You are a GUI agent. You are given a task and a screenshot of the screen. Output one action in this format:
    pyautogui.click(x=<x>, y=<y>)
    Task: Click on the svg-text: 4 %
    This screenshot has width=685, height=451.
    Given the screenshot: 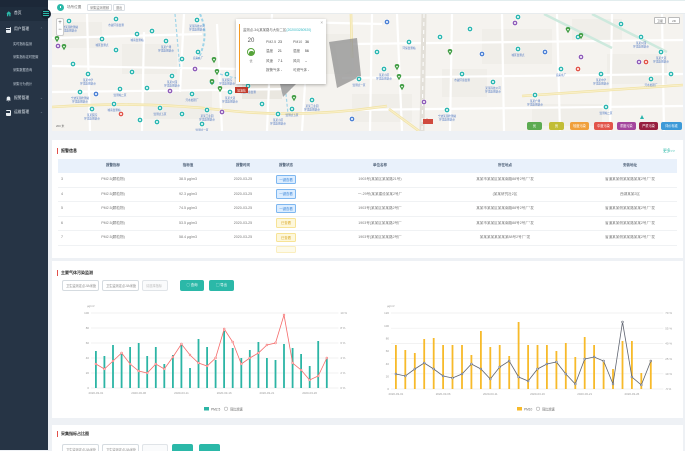 What is the action you would take?
    pyautogui.click(x=342, y=358)
    